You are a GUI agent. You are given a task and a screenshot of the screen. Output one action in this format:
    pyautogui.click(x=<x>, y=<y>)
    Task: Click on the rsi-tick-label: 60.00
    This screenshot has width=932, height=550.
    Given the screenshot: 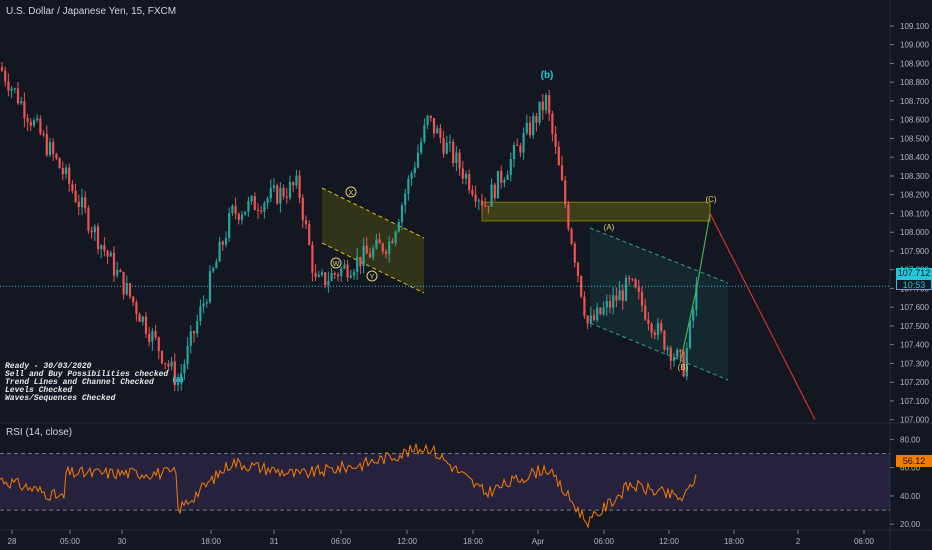 What is the action you would take?
    pyautogui.click(x=910, y=468)
    